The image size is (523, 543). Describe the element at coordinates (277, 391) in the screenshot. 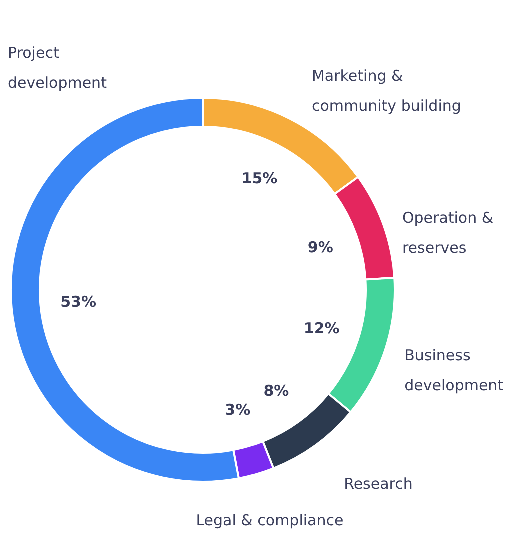

I see `data-label: 8%` at that location.